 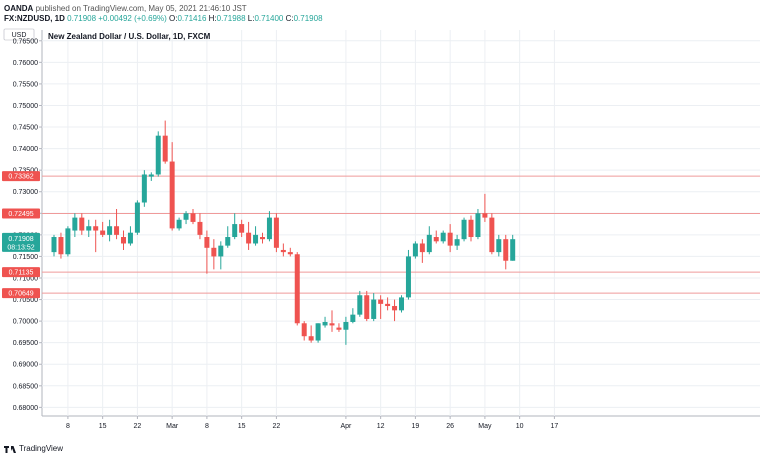 I want to click on y-tick-label: 0.70000, so click(x=25, y=322).